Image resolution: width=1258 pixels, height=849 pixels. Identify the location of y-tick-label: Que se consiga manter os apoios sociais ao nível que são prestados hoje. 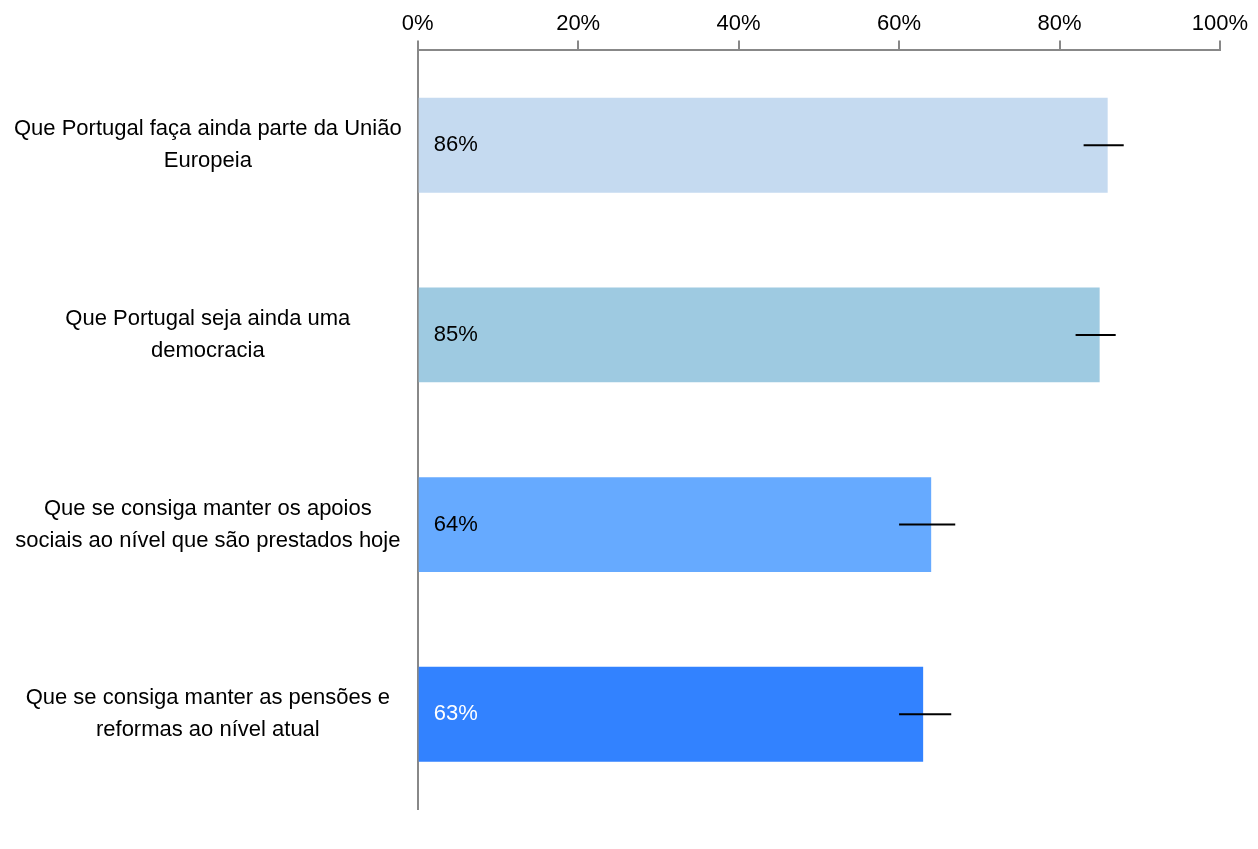
(208, 523).